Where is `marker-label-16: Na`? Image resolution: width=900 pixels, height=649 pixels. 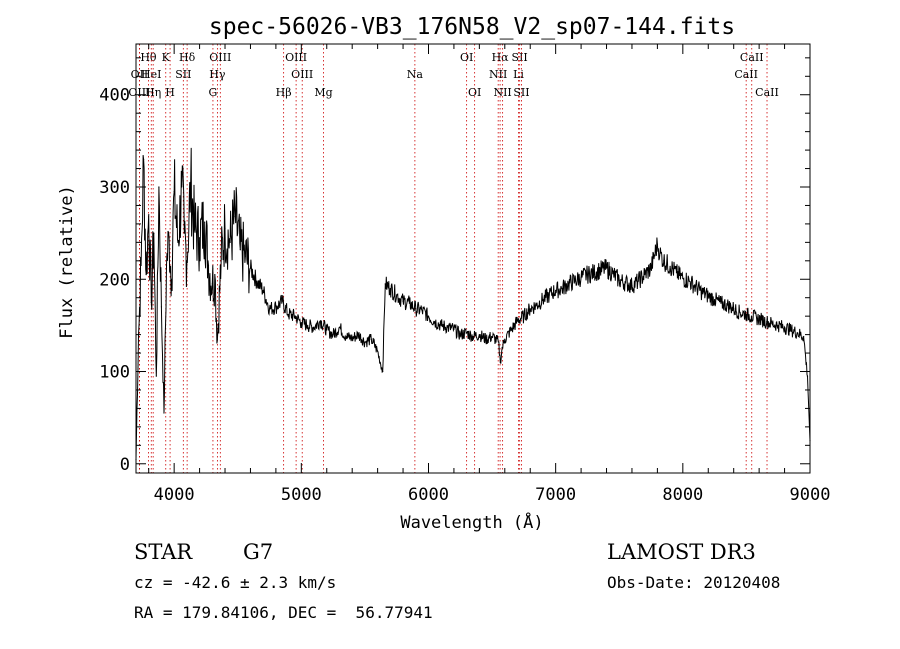
marker-label-16: Na is located at coordinates (415, 74).